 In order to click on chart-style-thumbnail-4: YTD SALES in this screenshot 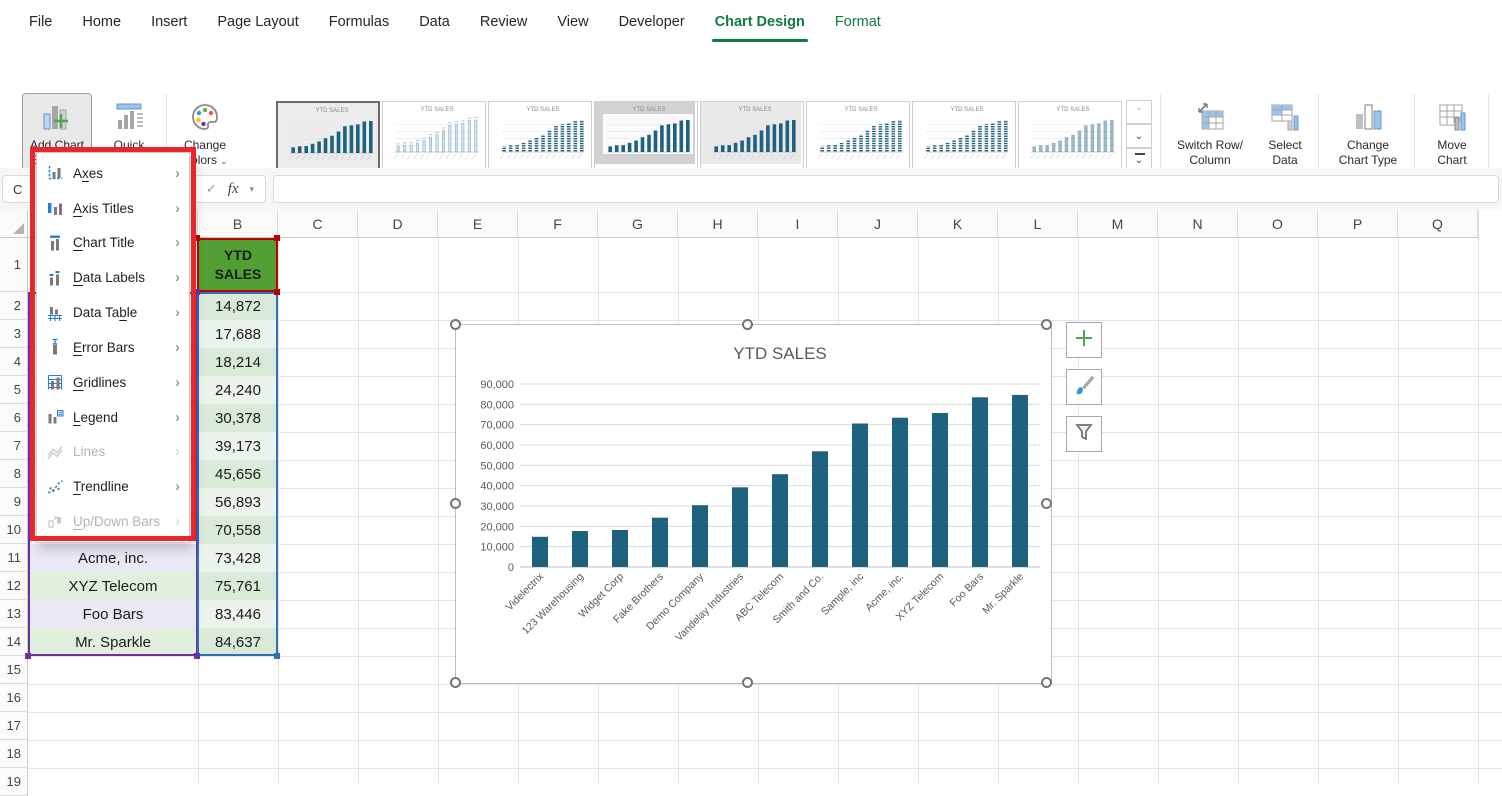, I will do `click(646, 136)`.